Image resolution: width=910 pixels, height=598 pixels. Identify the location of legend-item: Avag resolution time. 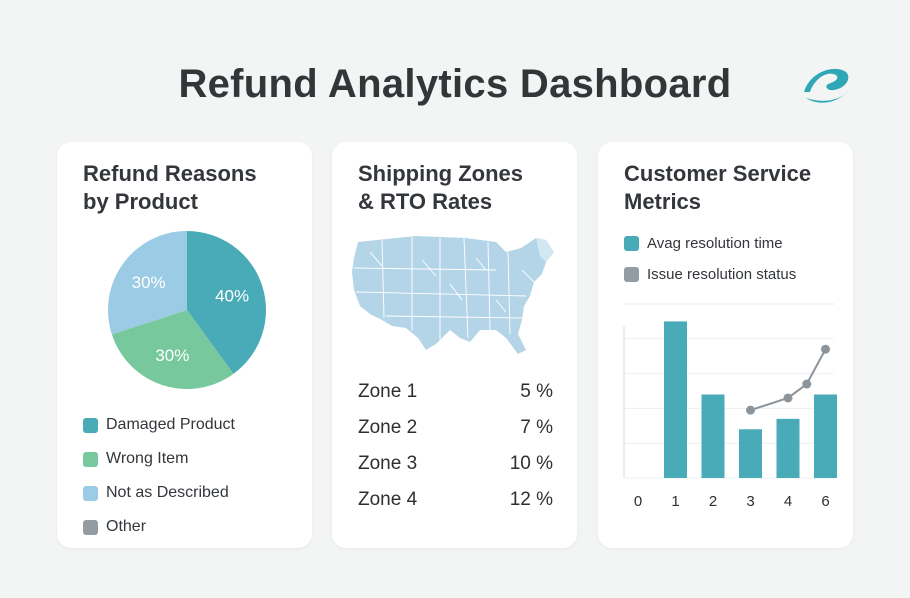
(710, 243).